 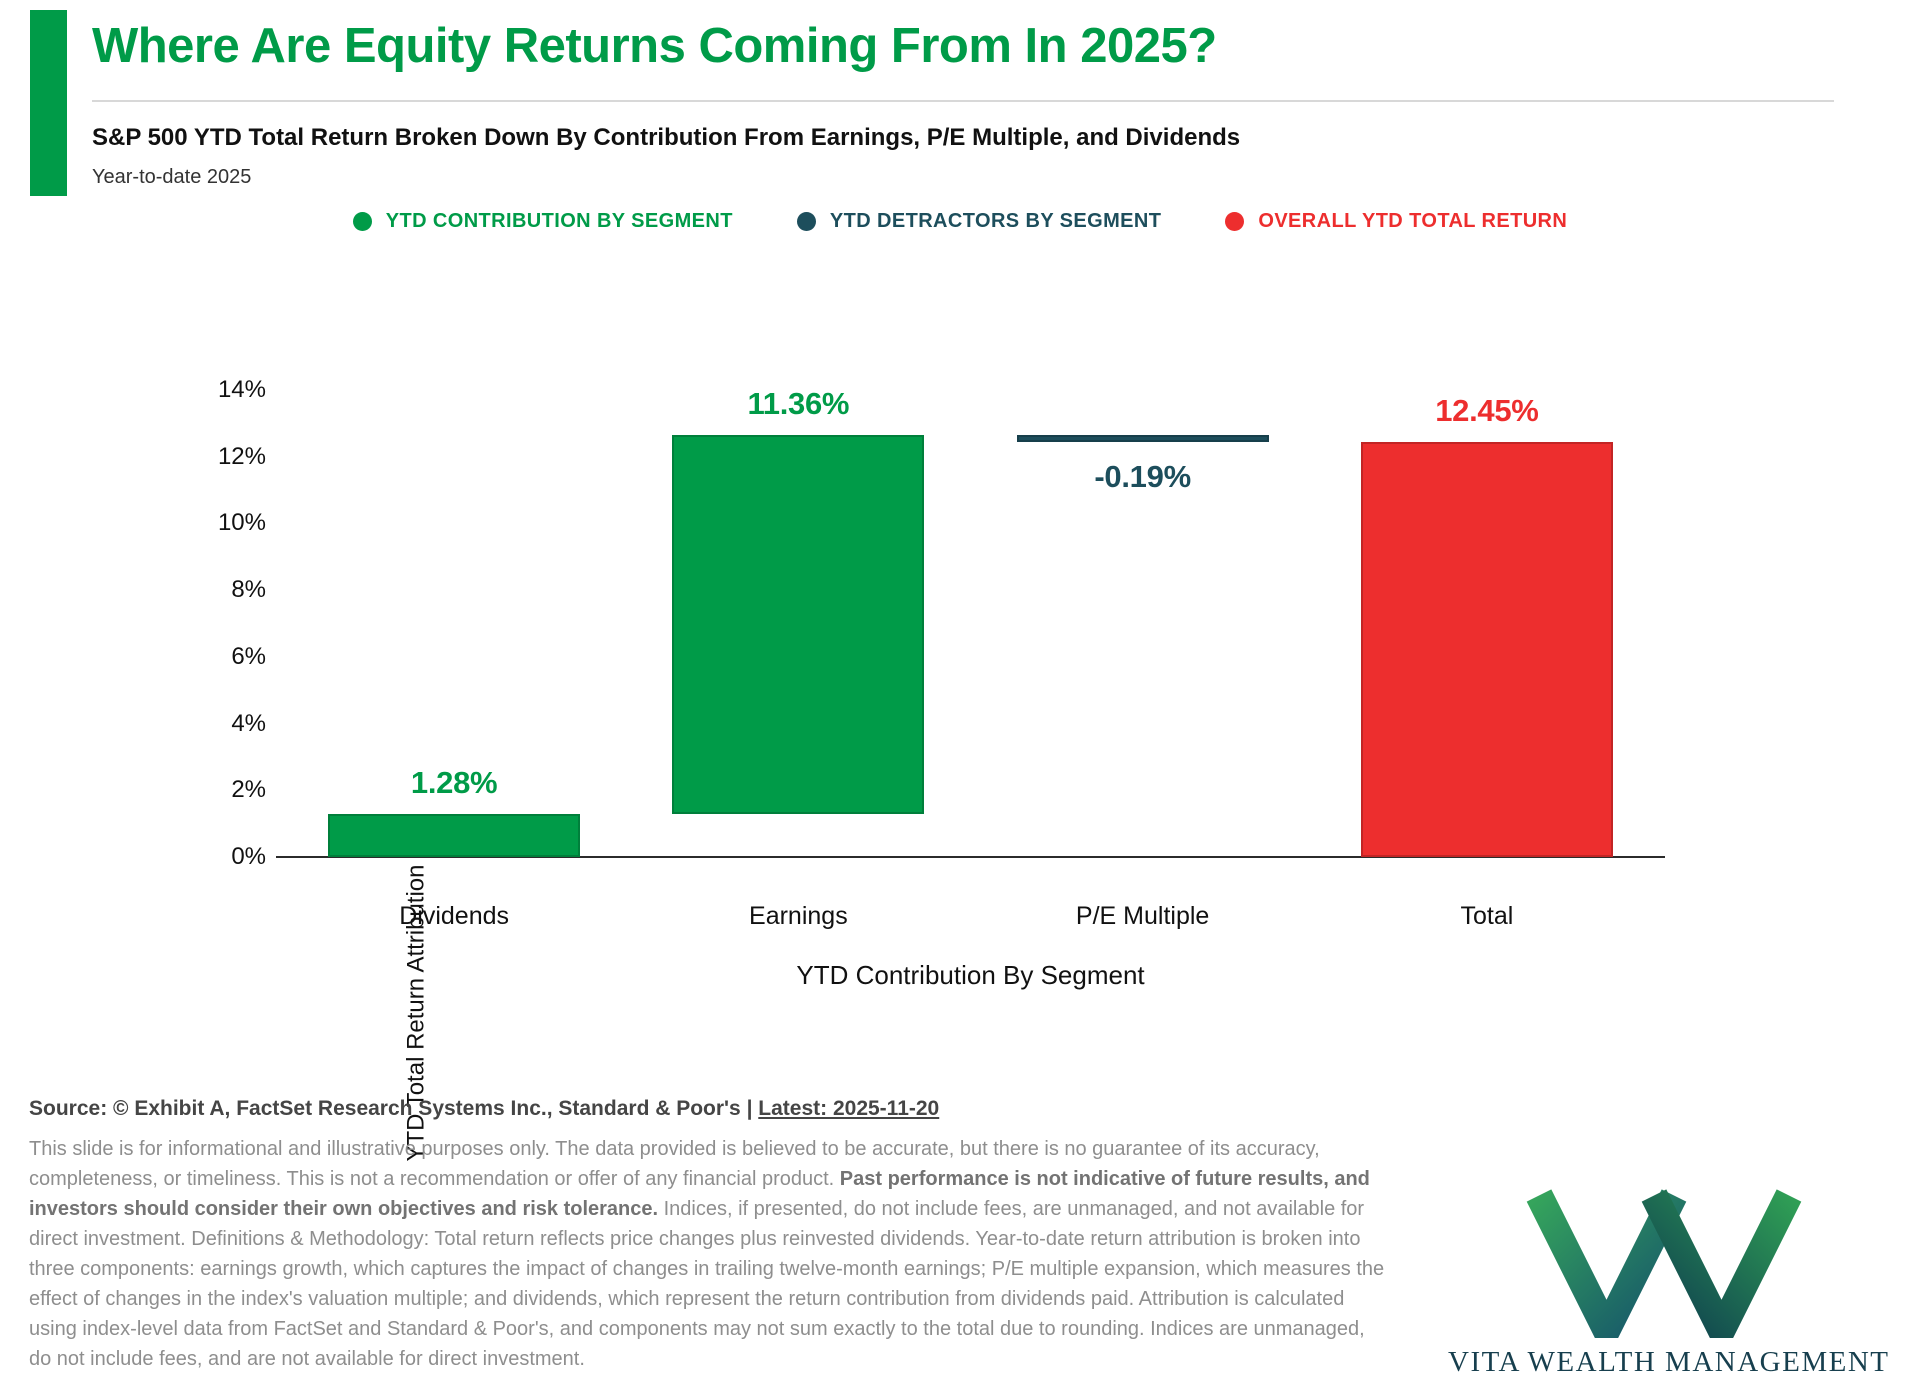 What do you see at coordinates (1142, 438) in the screenshot?
I see `bar-p-e-multiple` at bounding box center [1142, 438].